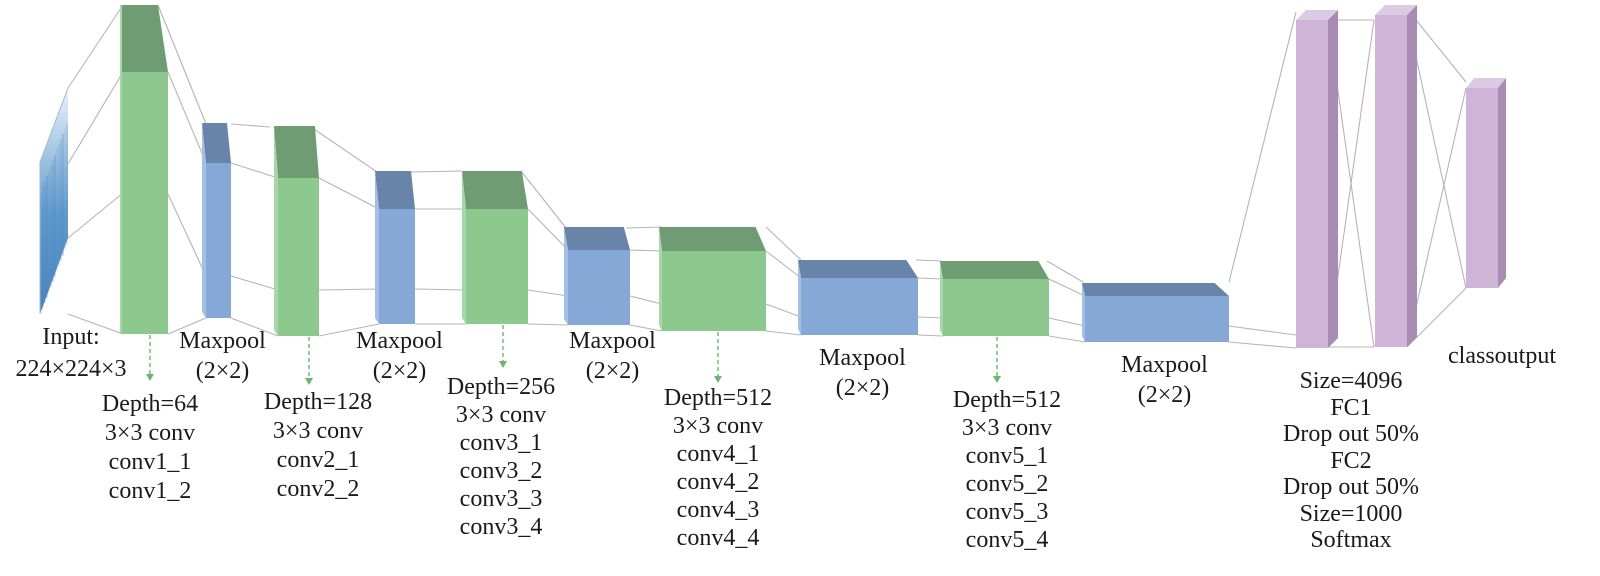 Image resolution: width=1600 pixels, height=576 pixels. I want to click on output-label-text: classoutput, so click(1502, 356).